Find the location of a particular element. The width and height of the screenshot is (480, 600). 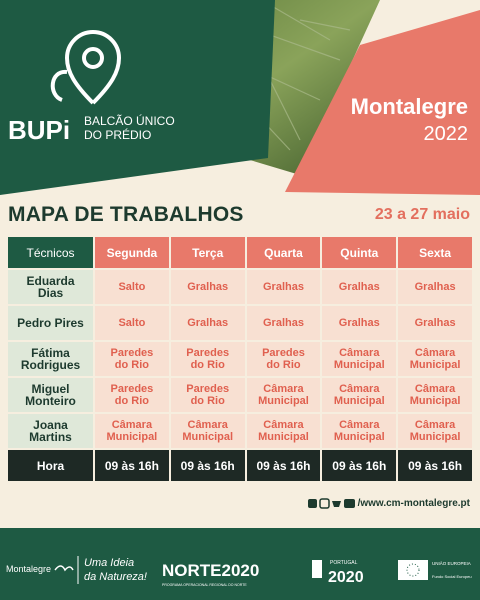

slogan: da Natureza! is located at coordinates (115, 577).